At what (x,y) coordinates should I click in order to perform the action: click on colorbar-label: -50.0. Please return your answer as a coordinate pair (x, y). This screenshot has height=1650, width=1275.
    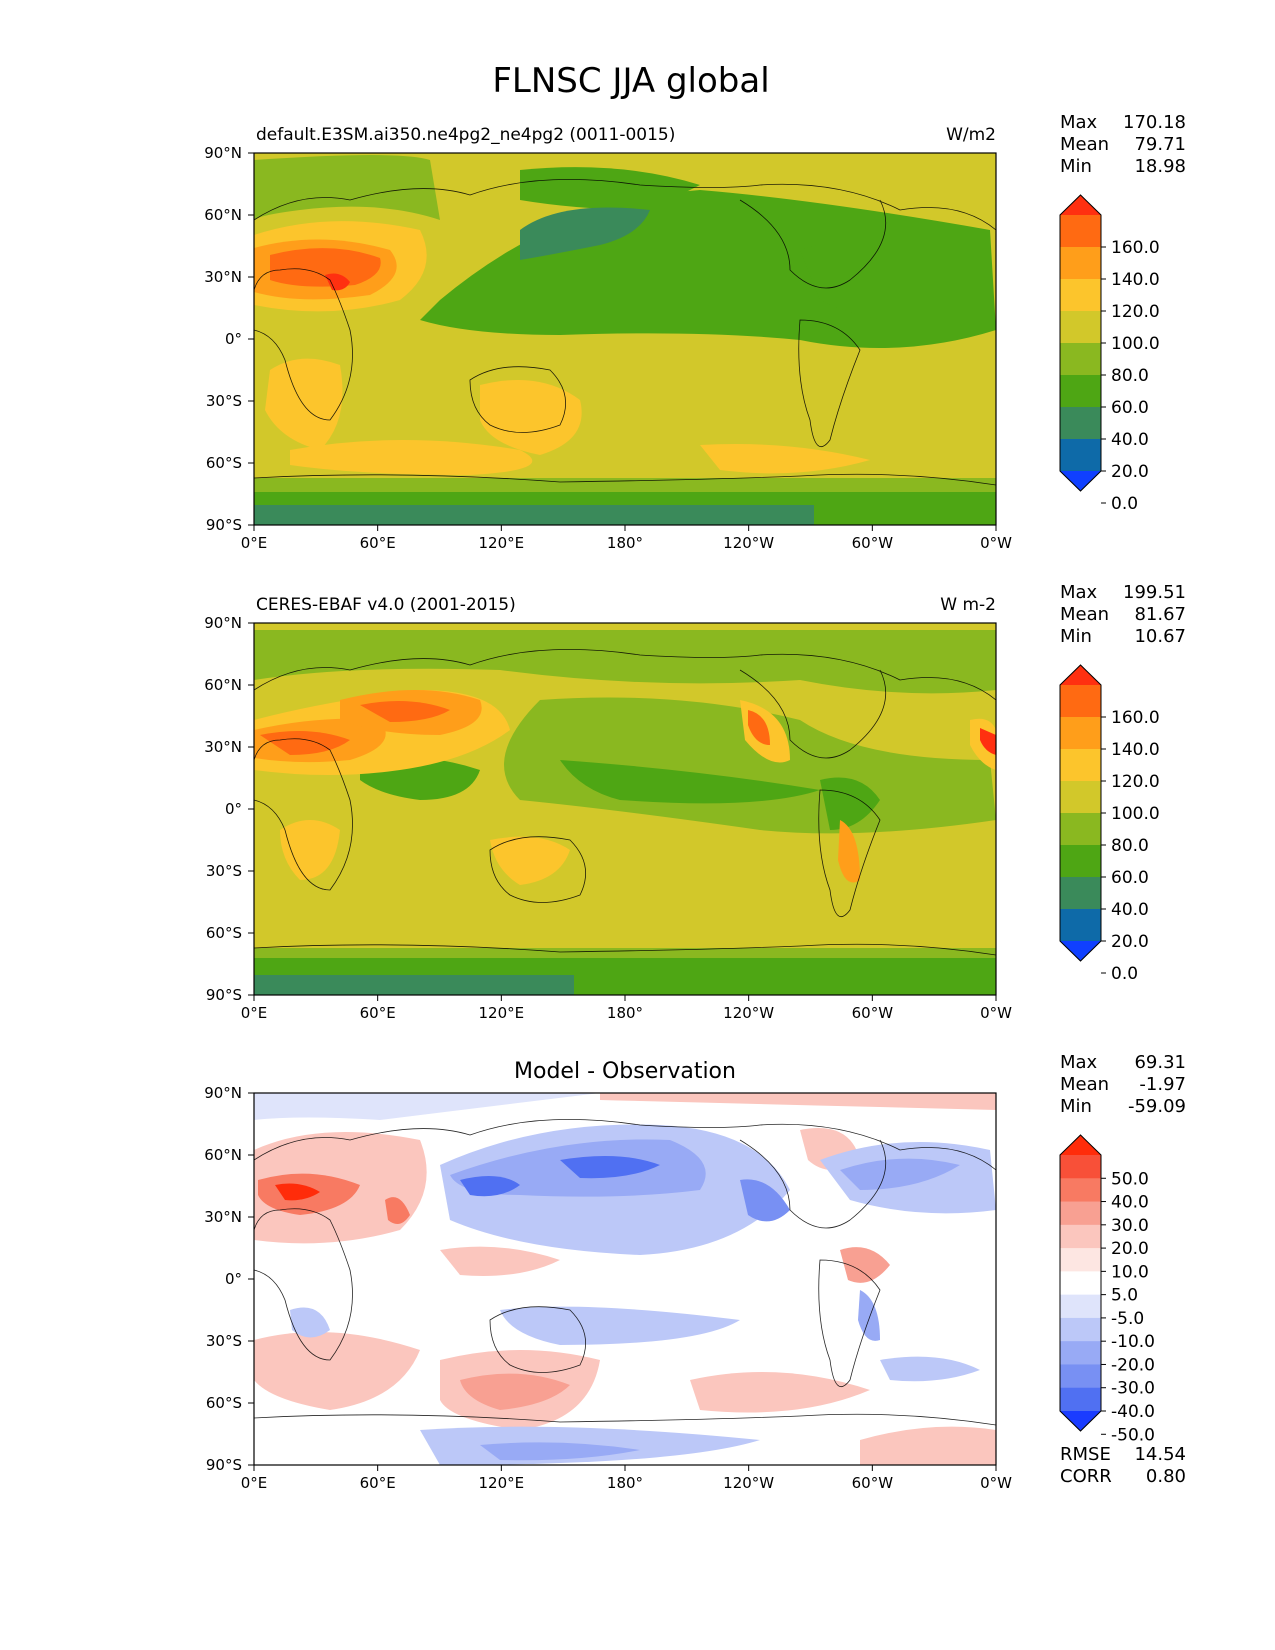
    Looking at the image, I should click on (1133, 1435).